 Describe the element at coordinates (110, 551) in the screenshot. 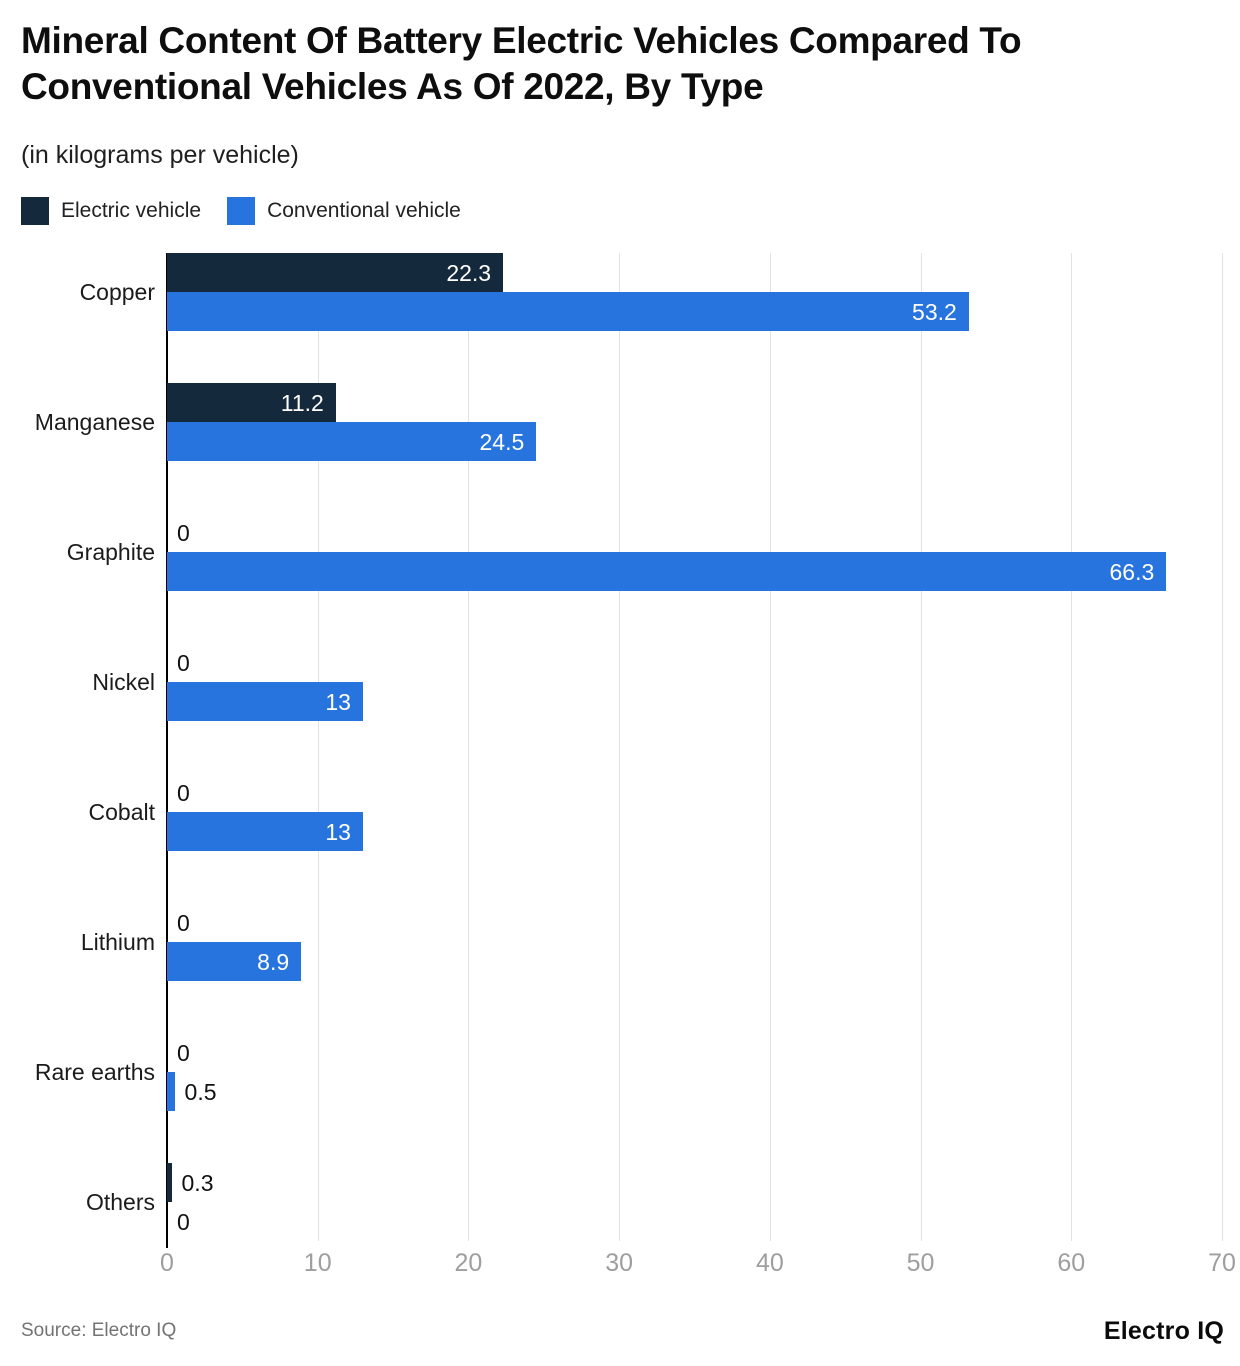

I see `category-label: Graphite` at that location.